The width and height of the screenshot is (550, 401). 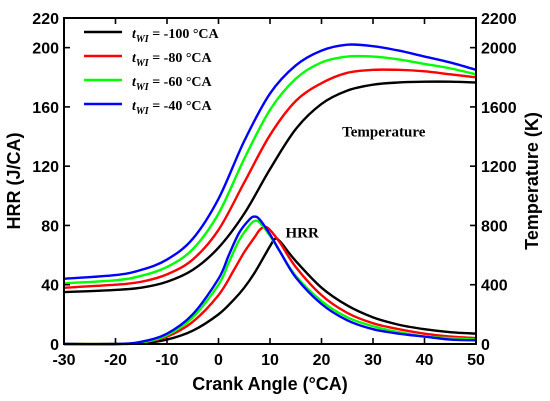 I want to click on x-tick-label: 30, so click(x=373, y=360).